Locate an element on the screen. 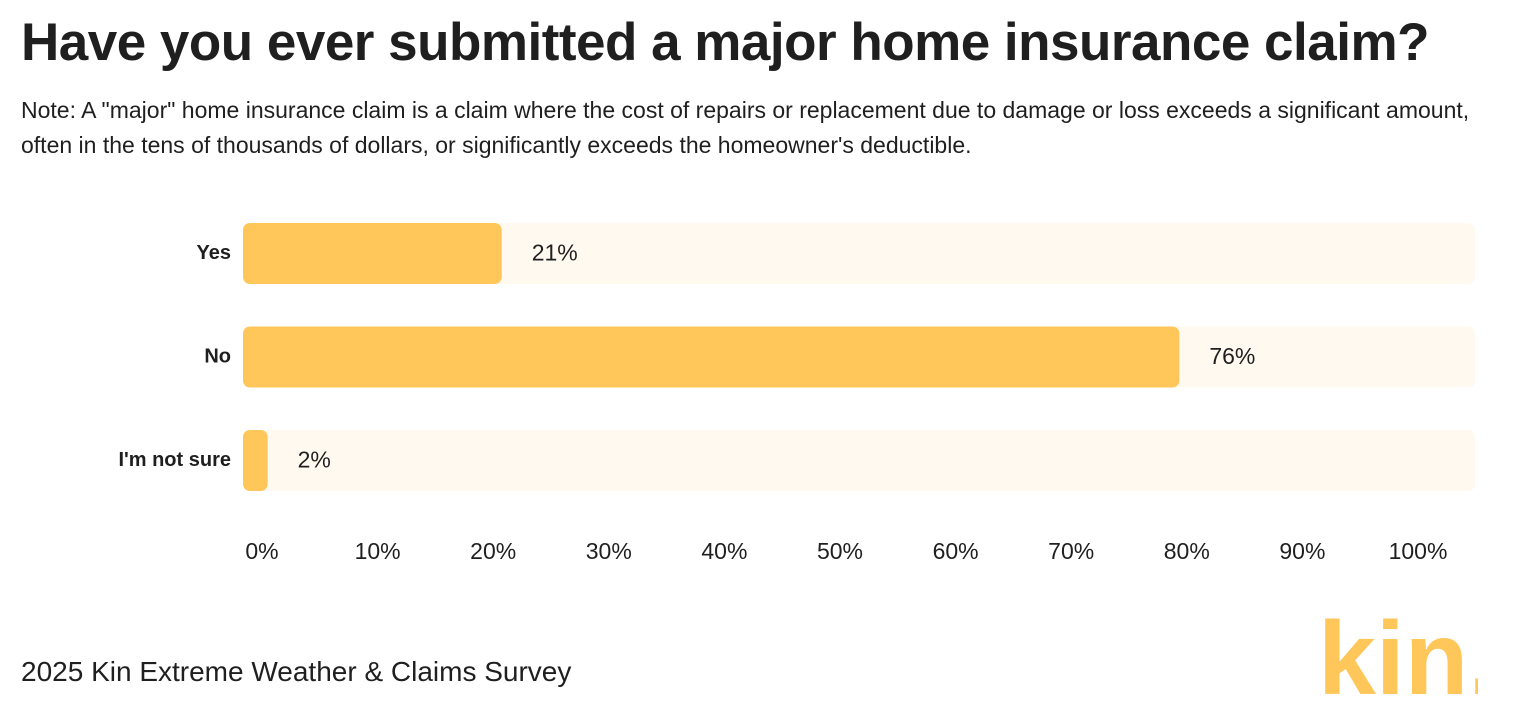  x-tick-label: 20% is located at coordinates (493, 551).